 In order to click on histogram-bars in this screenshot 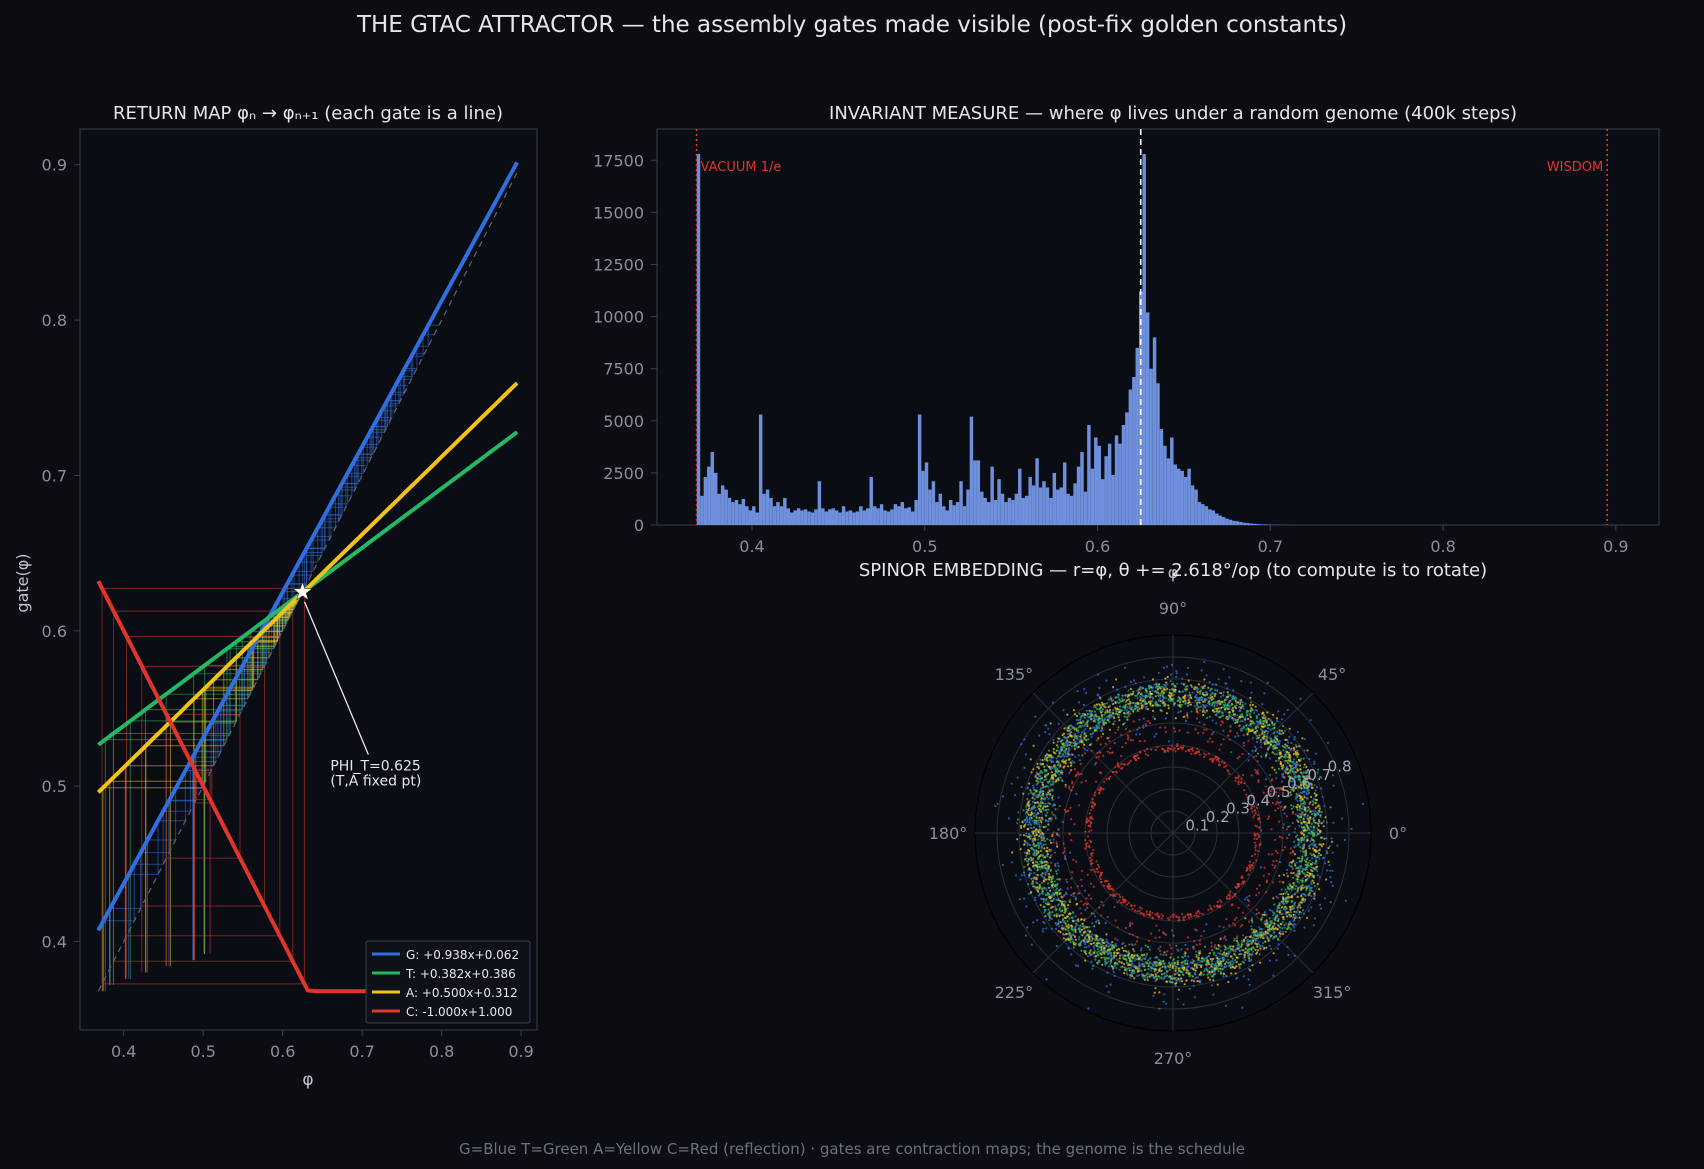, I will do `click(994, 339)`.